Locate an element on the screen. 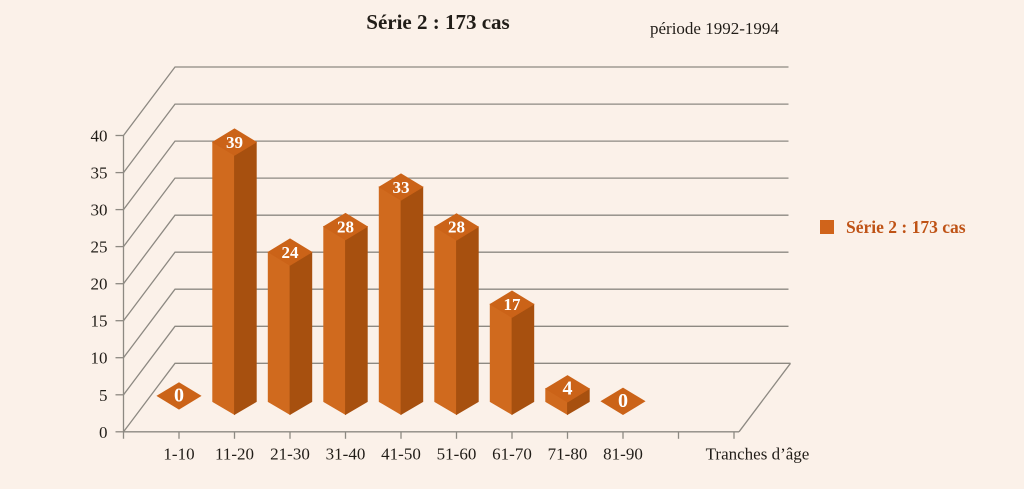 The width and height of the screenshot is (1024, 489). svg-text: 17 is located at coordinates (513, 304).